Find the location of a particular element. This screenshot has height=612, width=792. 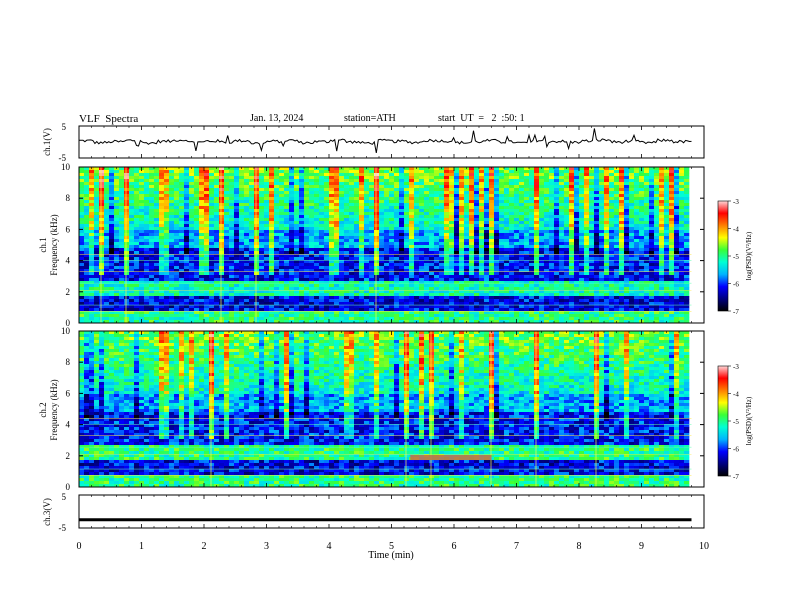

yt1-tick-3: 6 is located at coordinates (68, 229).